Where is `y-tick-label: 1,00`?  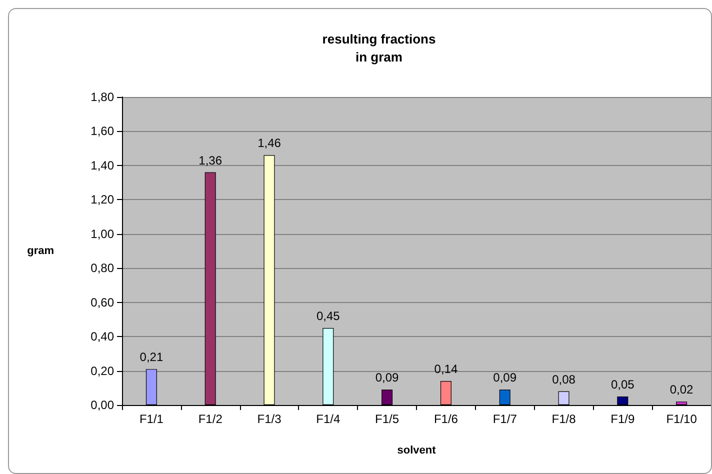 y-tick-label: 1,00 is located at coordinates (102, 233).